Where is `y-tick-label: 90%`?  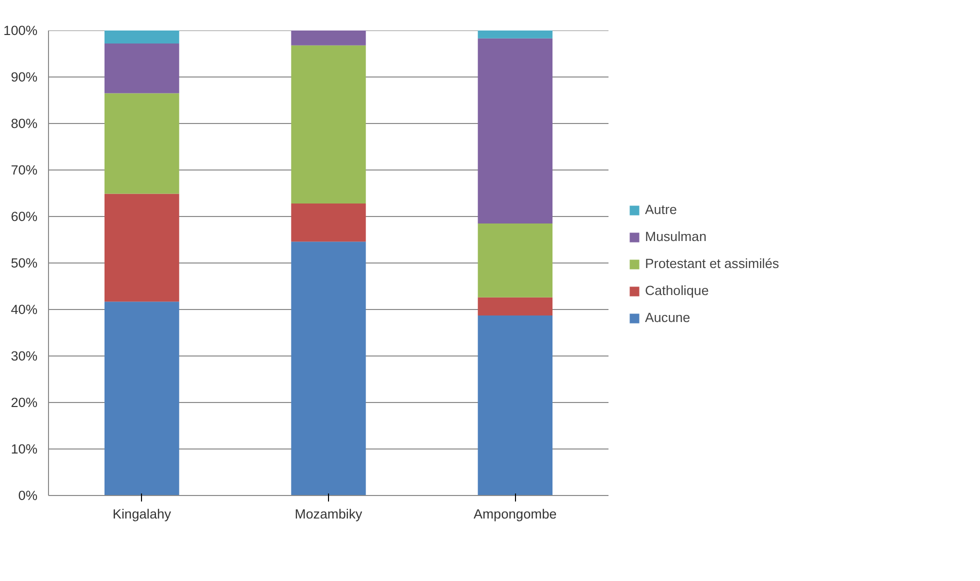
y-tick-label: 90% is located at coordinates (24, 77).